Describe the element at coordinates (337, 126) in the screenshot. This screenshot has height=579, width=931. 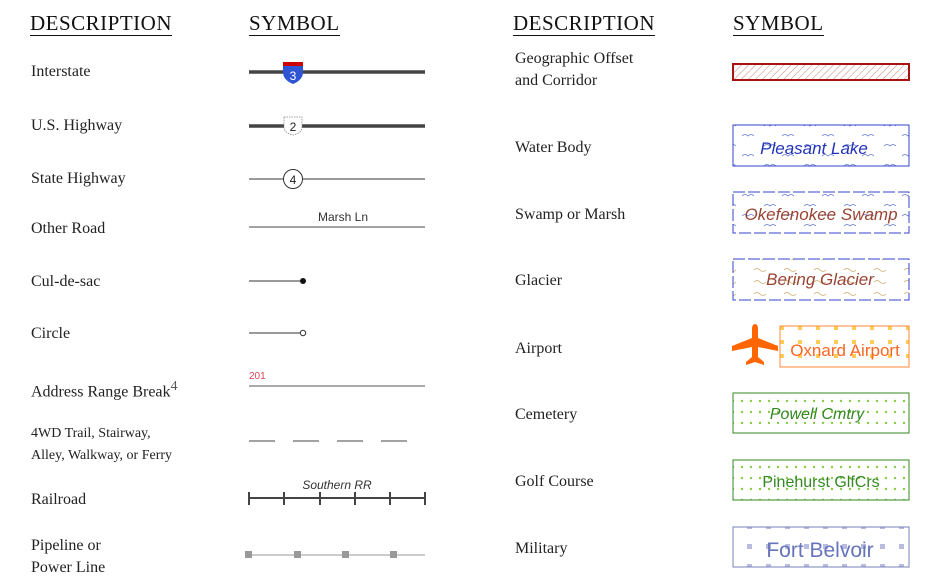
I see `us-highway-symbol: 2` at that location.